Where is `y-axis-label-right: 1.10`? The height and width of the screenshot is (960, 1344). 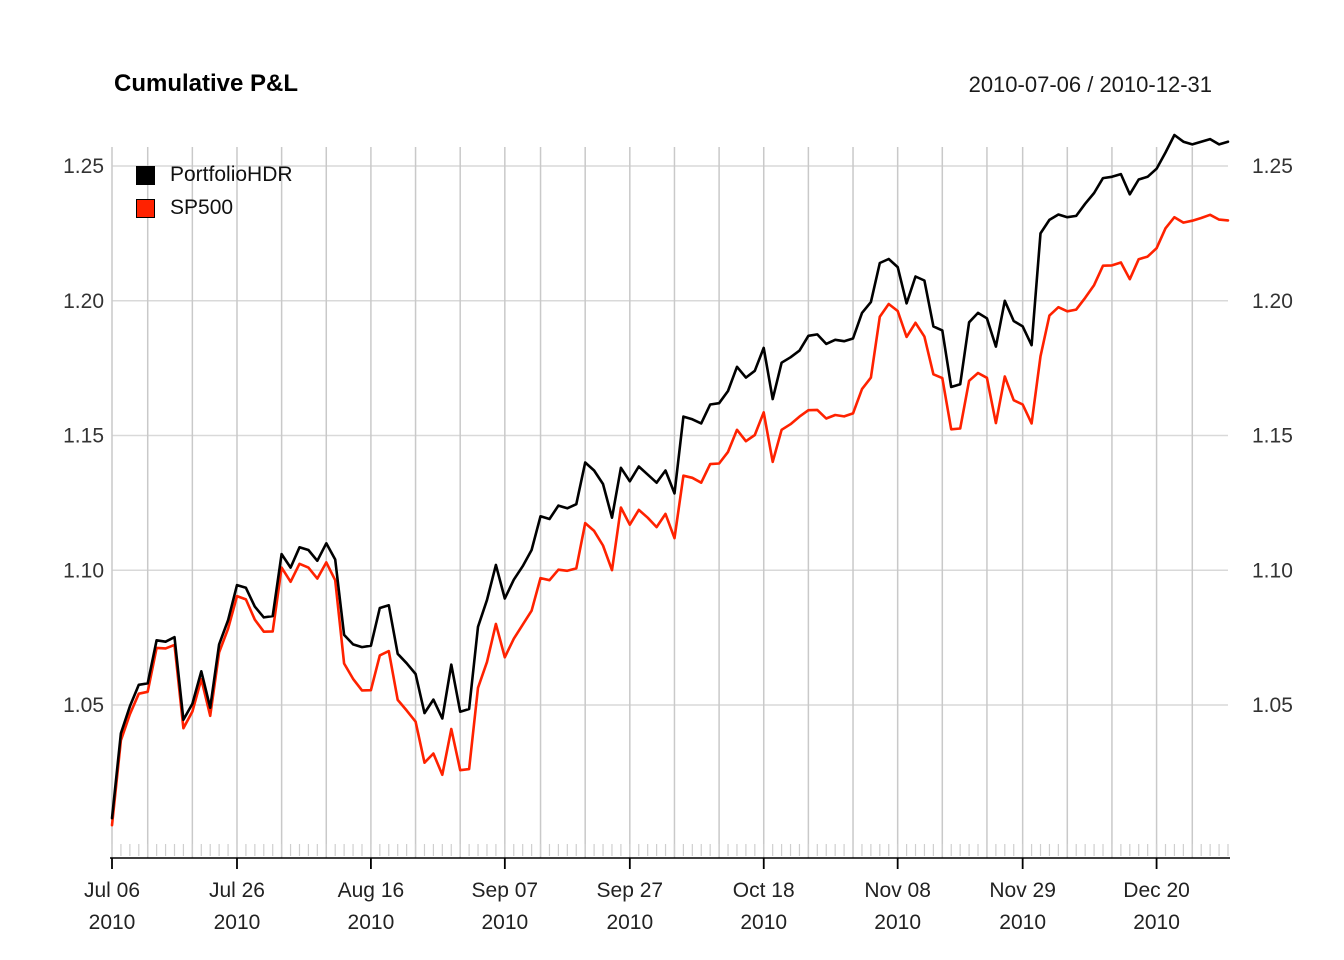 y-axis-label-right: 1.10 is located at coordinates (1272, 570).